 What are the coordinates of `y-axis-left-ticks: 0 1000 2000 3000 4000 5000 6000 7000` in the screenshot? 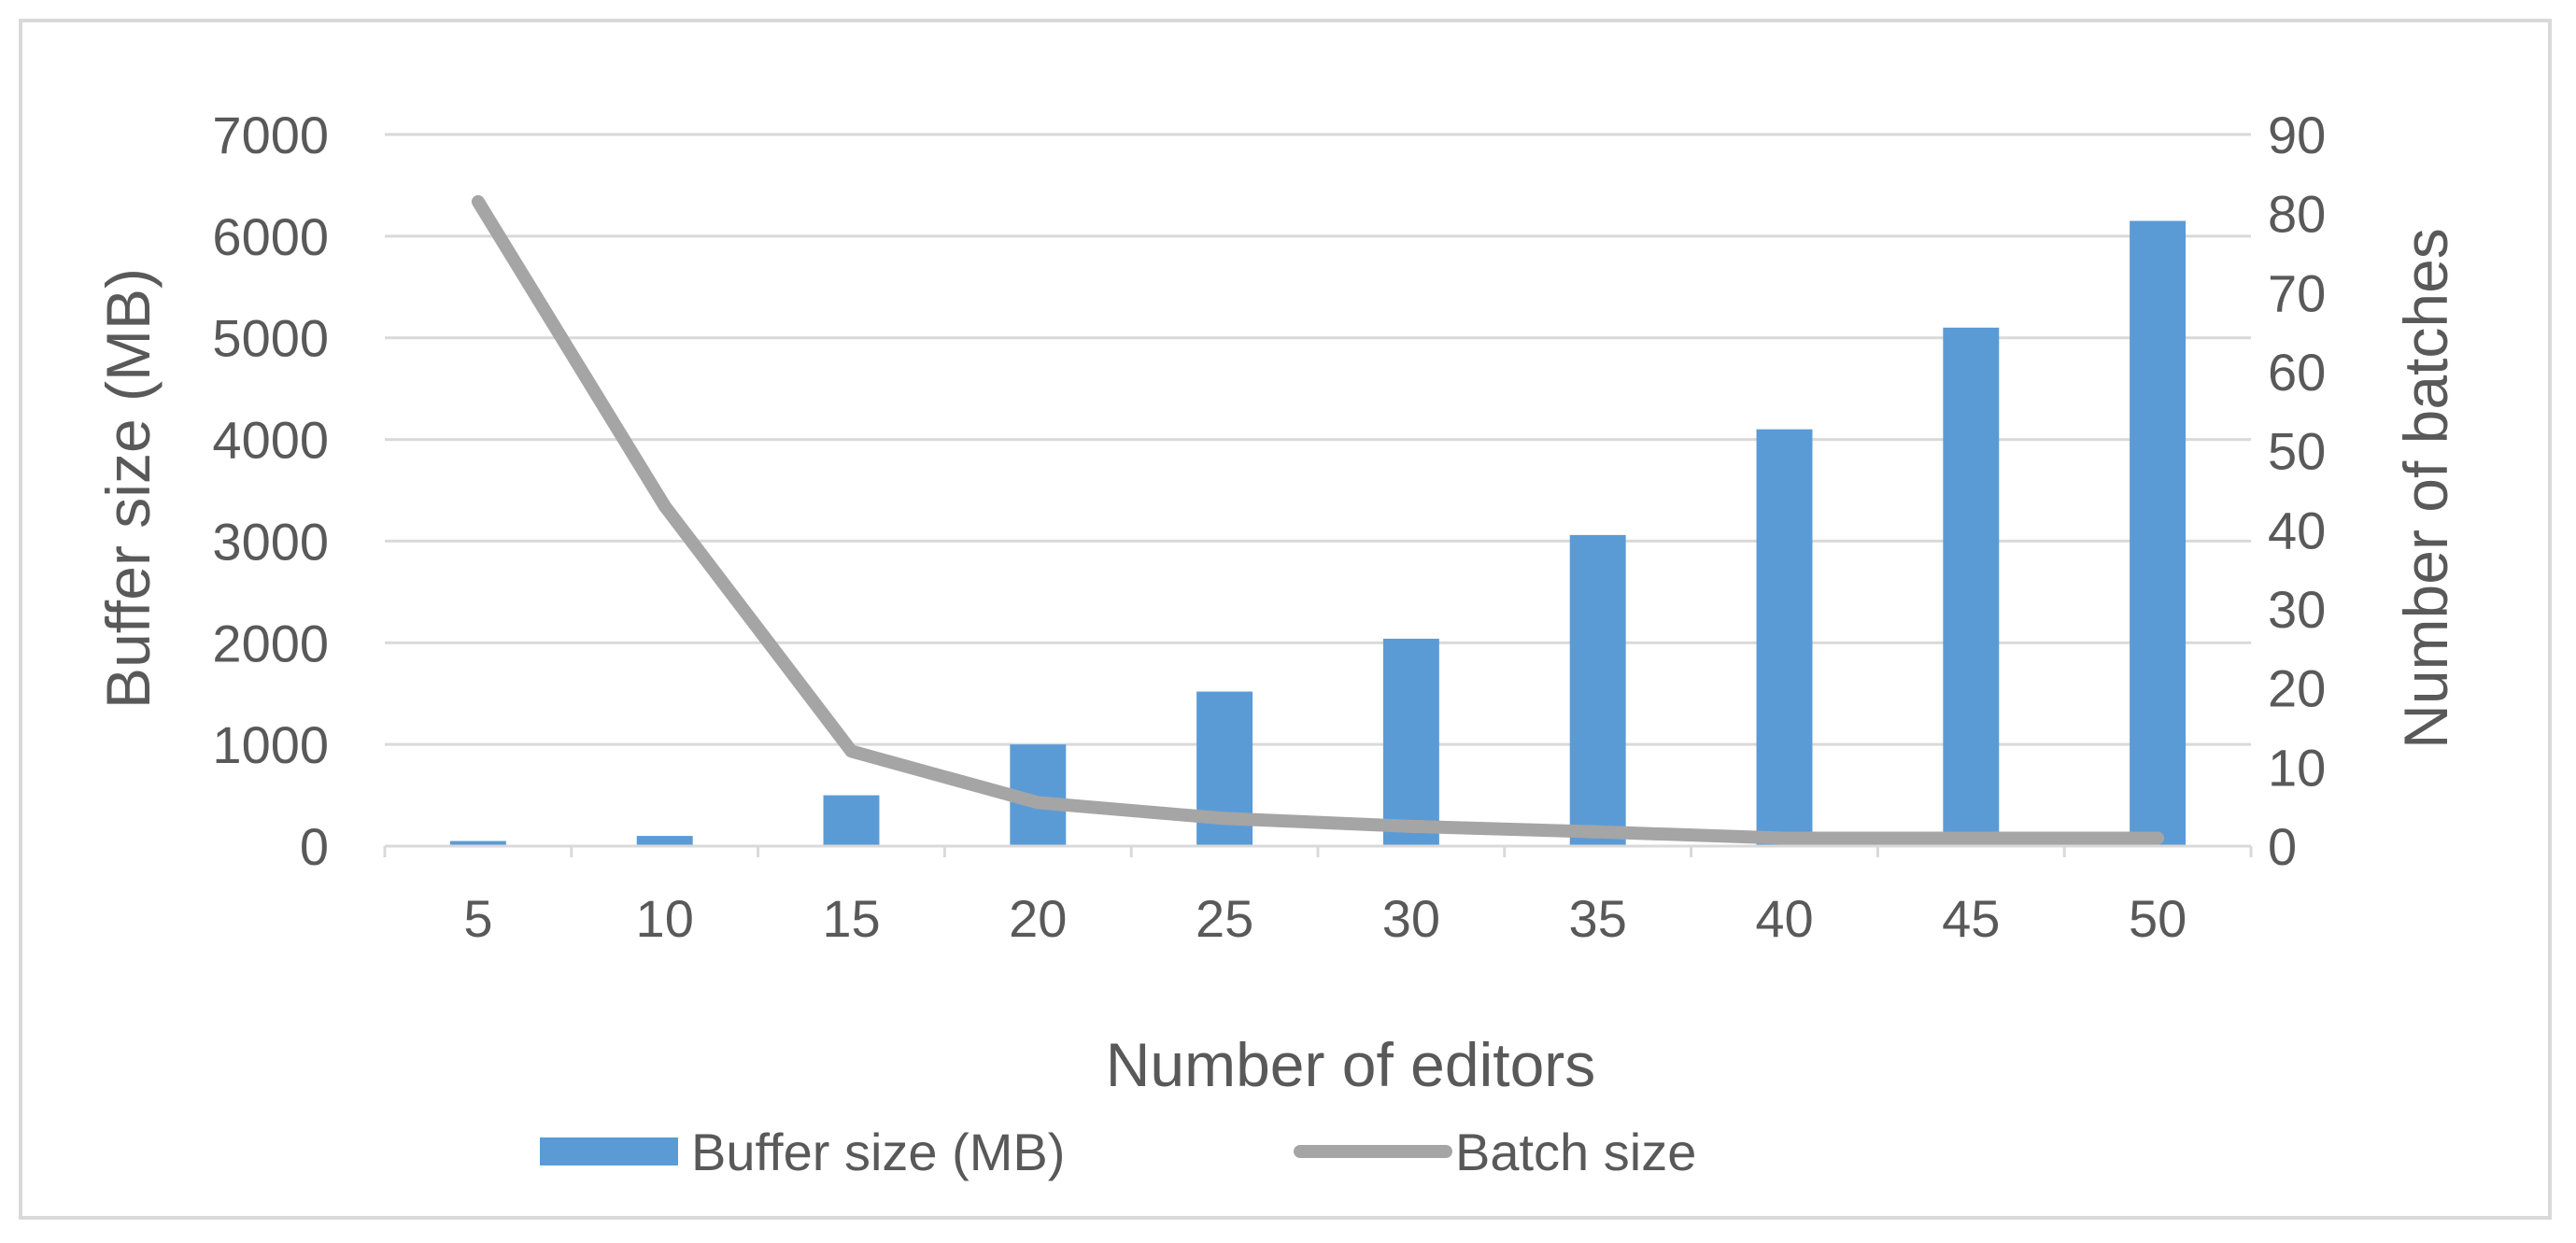 It's located at (270, 491).